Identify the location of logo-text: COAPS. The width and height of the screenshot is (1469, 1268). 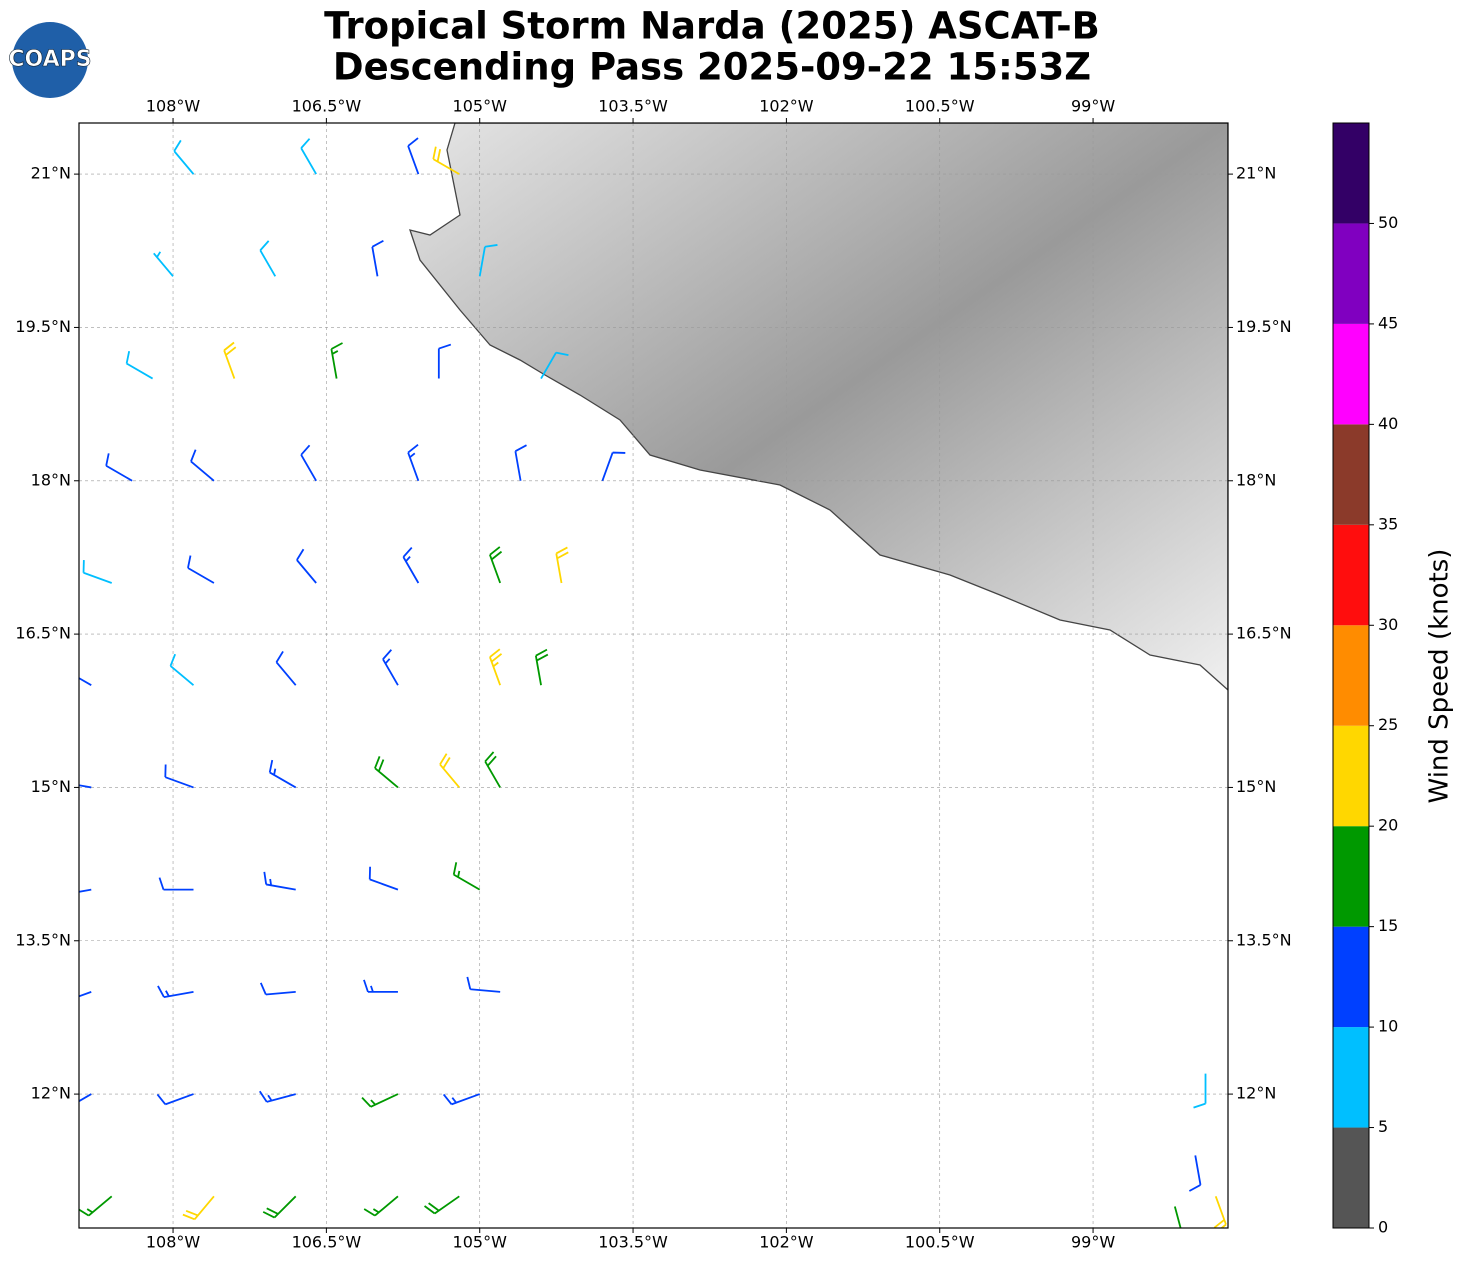
(49, 59).